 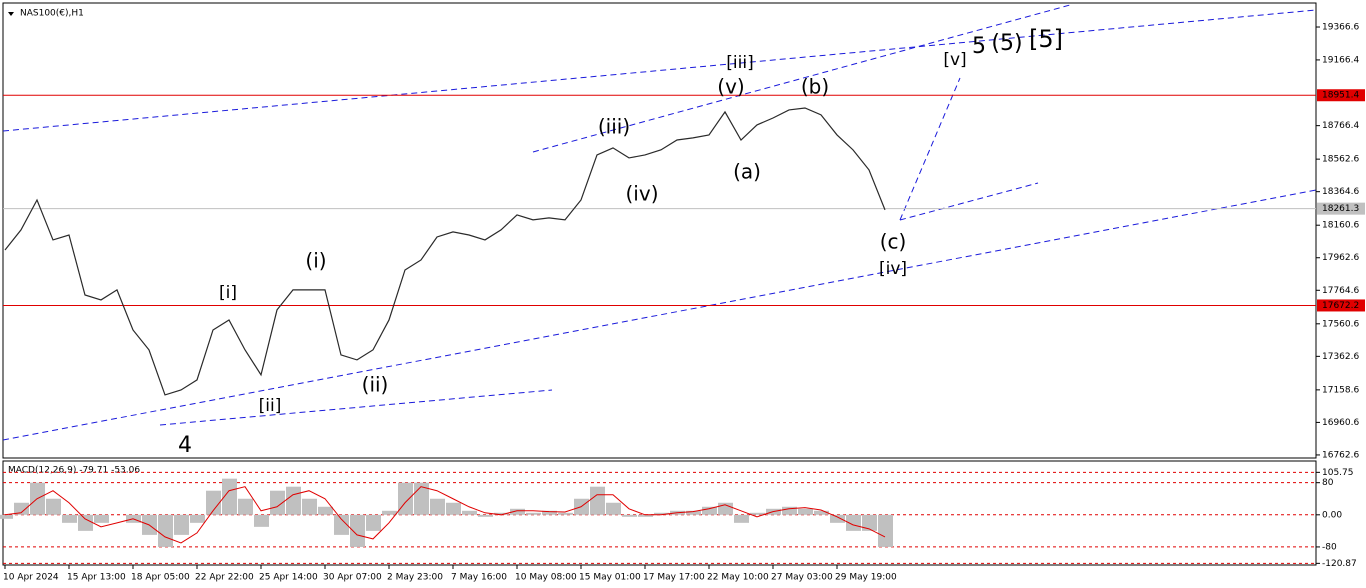 I want to click on price-level-label: 18261.3, so click(x=1340, y=209).